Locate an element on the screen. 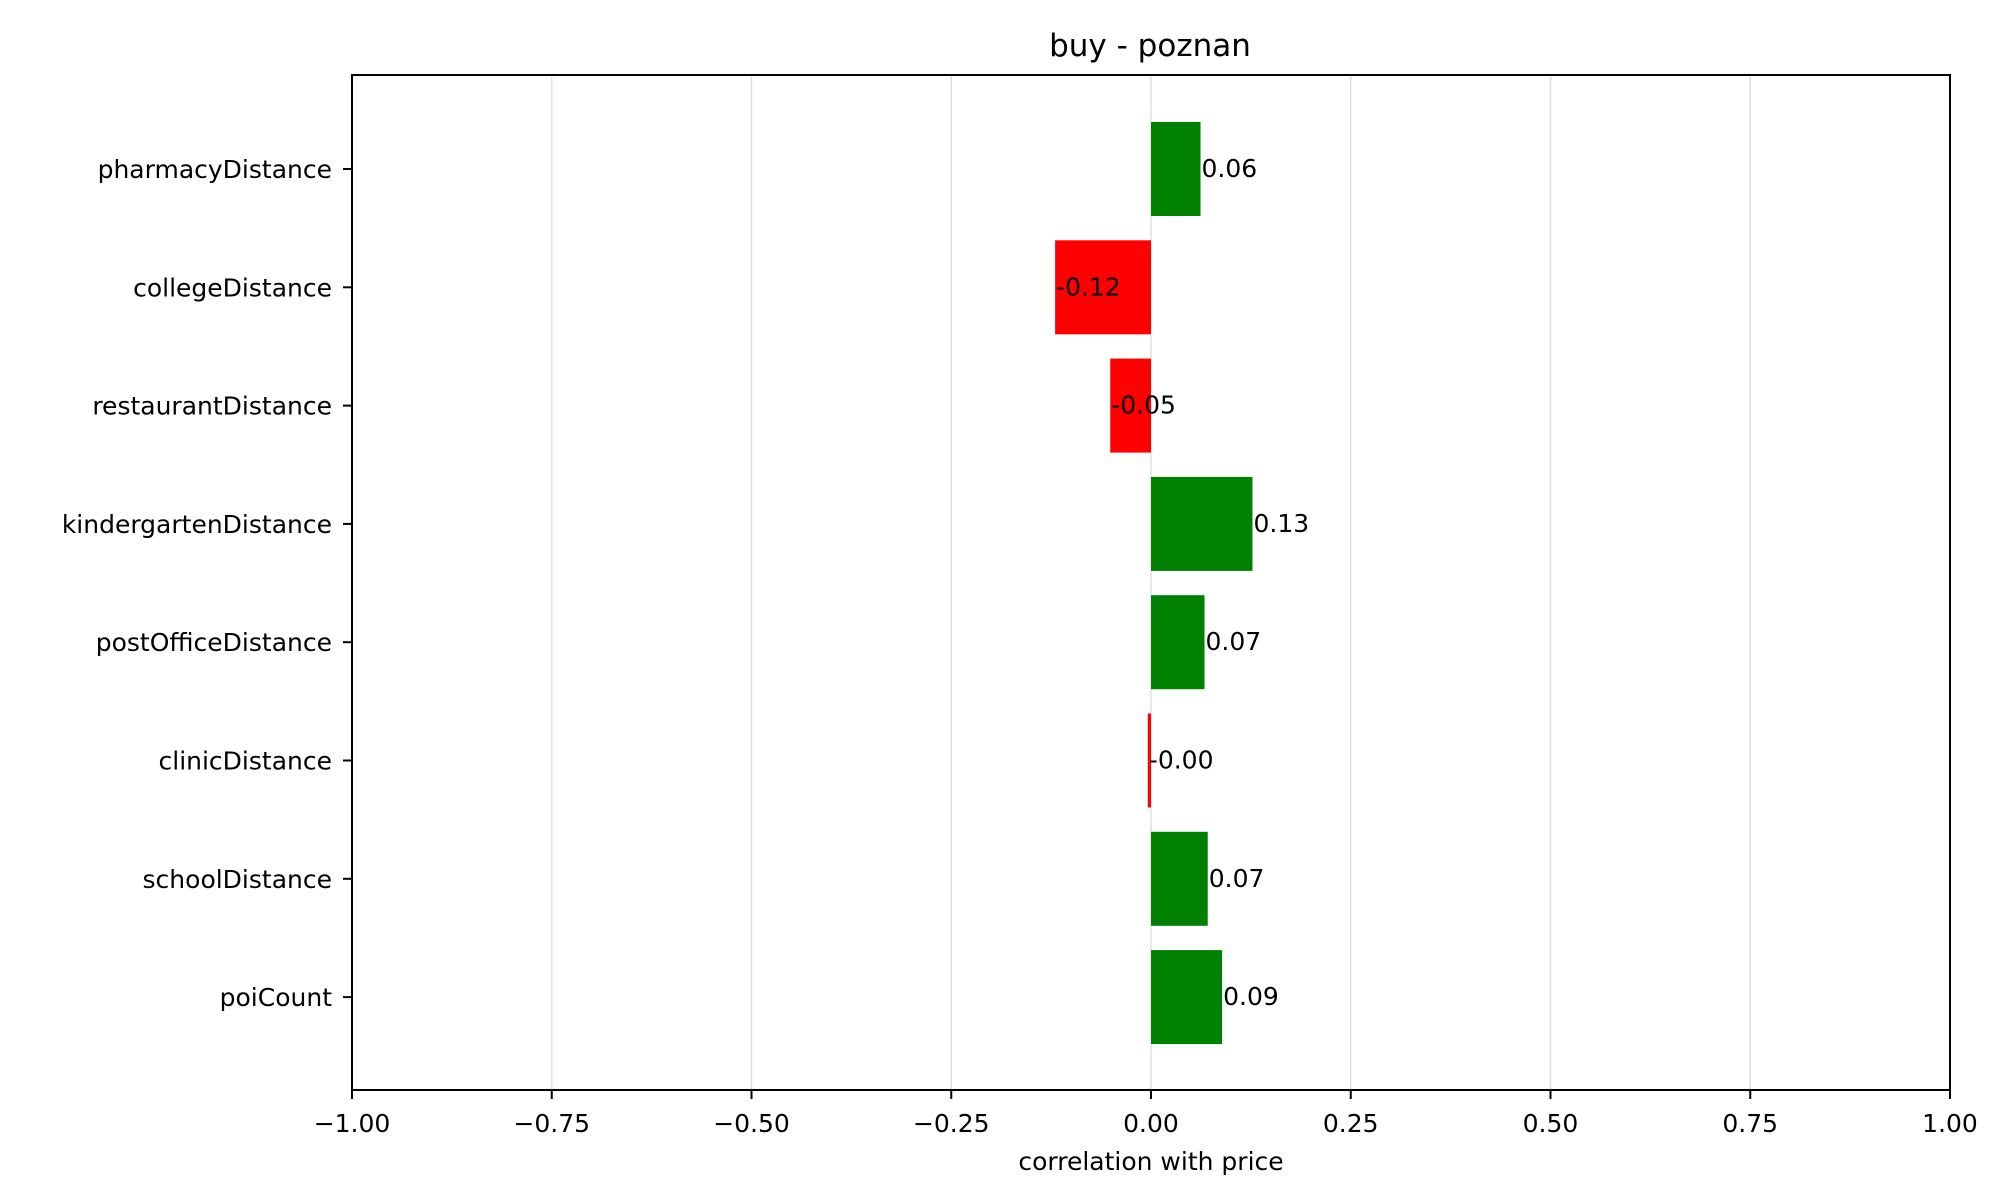  y-tick-label-restaurantDistance: restaurantDistance is located at coordinates (212, 406).